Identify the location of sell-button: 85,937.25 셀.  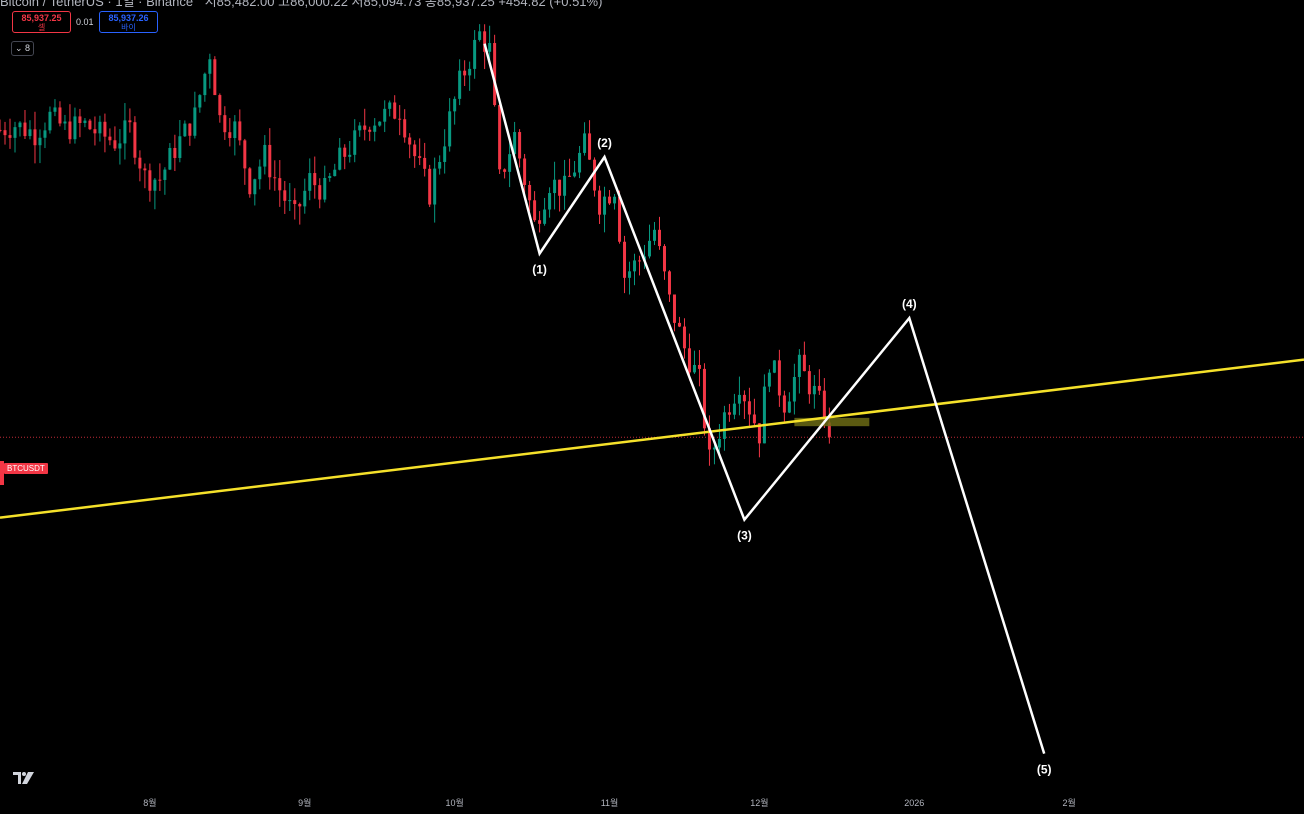
(41, 22).